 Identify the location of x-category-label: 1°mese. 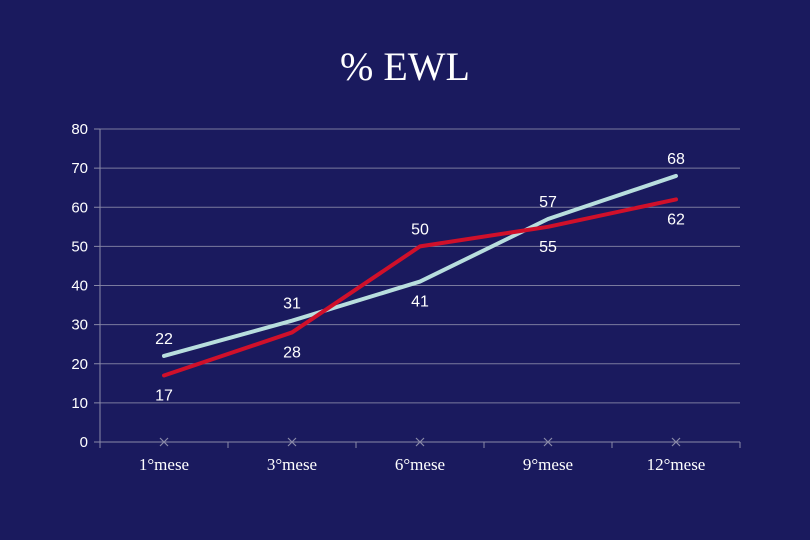
(164, 464).